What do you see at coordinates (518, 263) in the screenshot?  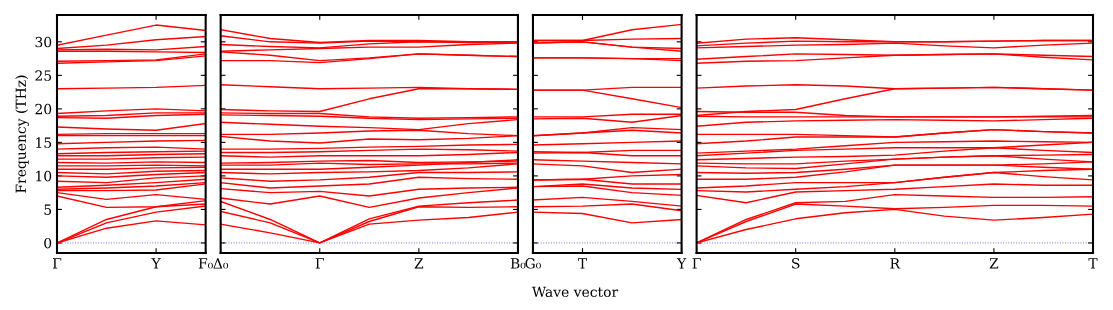 I see `x-tick-label: B₀` at bounding box center [518, 263].